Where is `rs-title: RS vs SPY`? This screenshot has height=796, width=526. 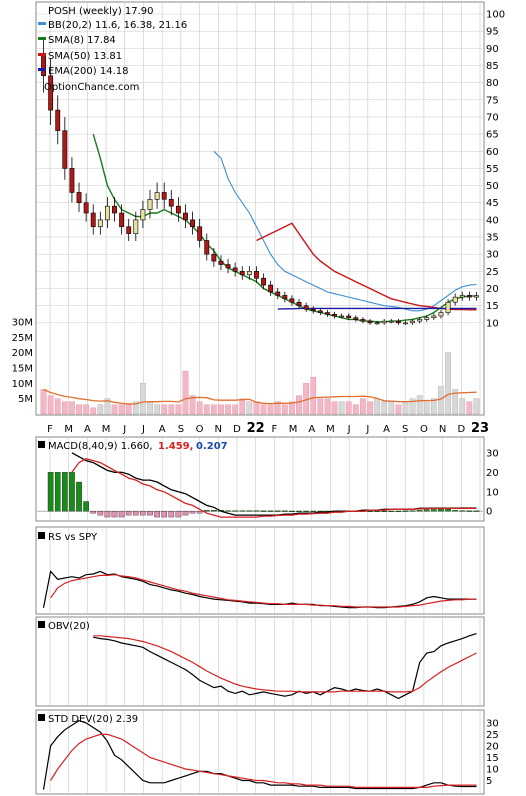 rs-title: RS vs SPY is located at coordinates (73, 537).